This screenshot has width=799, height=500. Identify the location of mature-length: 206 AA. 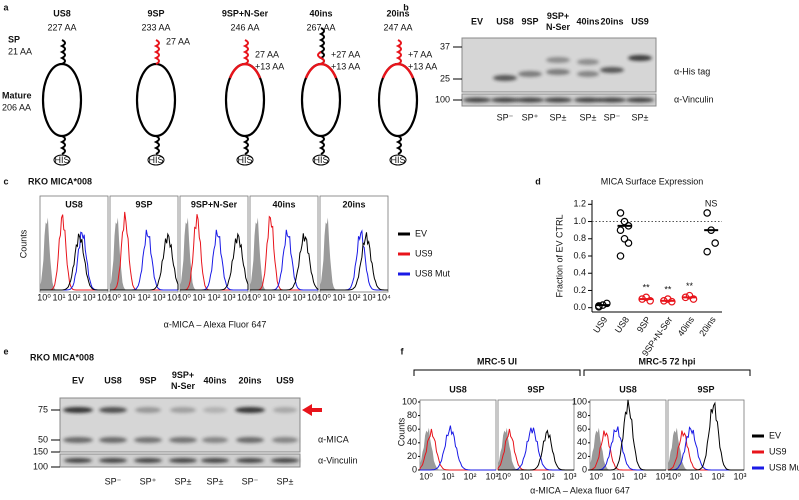
(16, 107).